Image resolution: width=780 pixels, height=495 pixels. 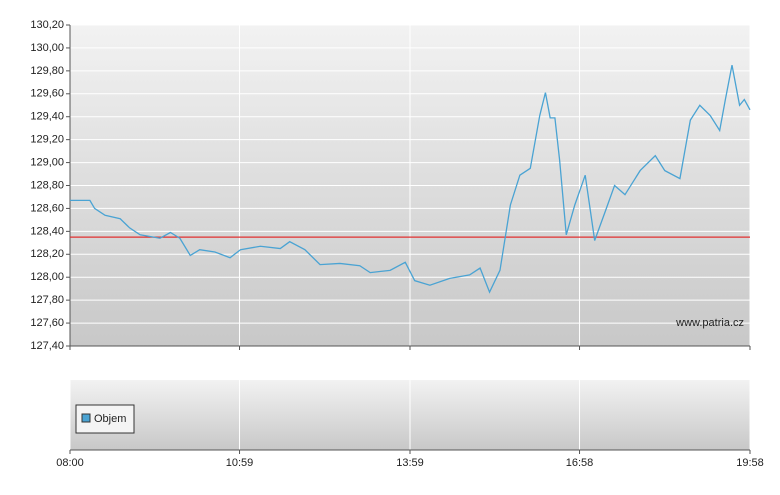 What do you see at coordinates (750, 463) in the screenshot?
I see `x-tick-label: 19:58` at bounding box center [750, 463].